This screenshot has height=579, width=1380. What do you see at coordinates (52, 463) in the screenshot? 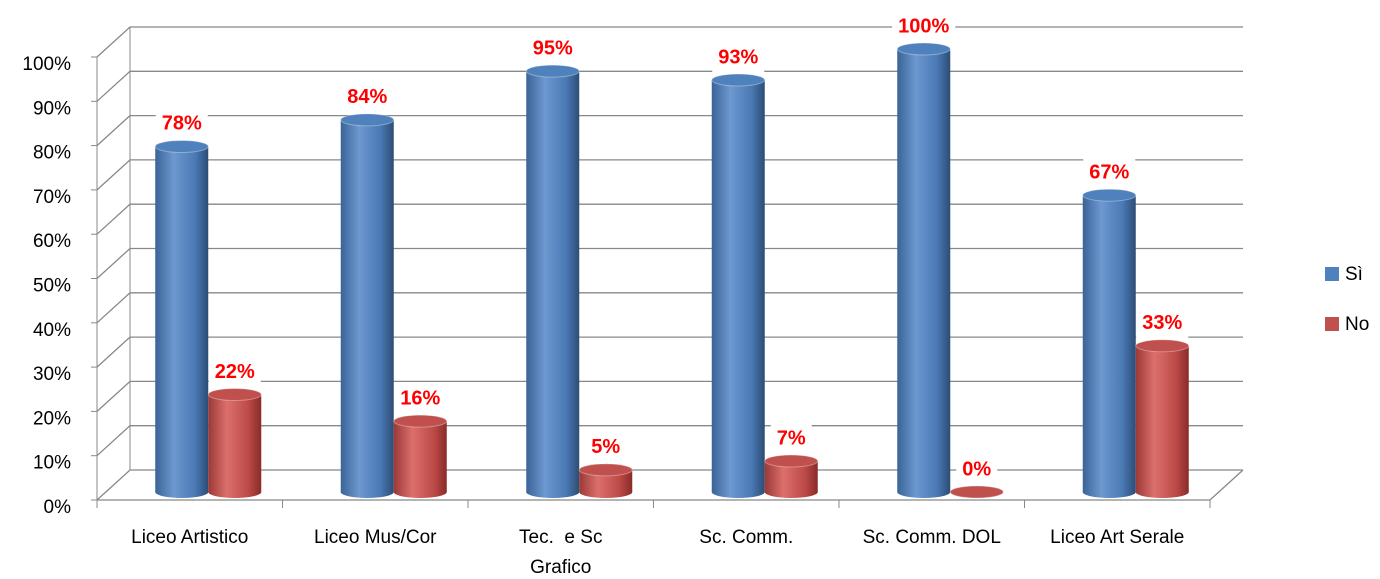
I see `y-tick-label: 10%` at bounding box center [52, 463].